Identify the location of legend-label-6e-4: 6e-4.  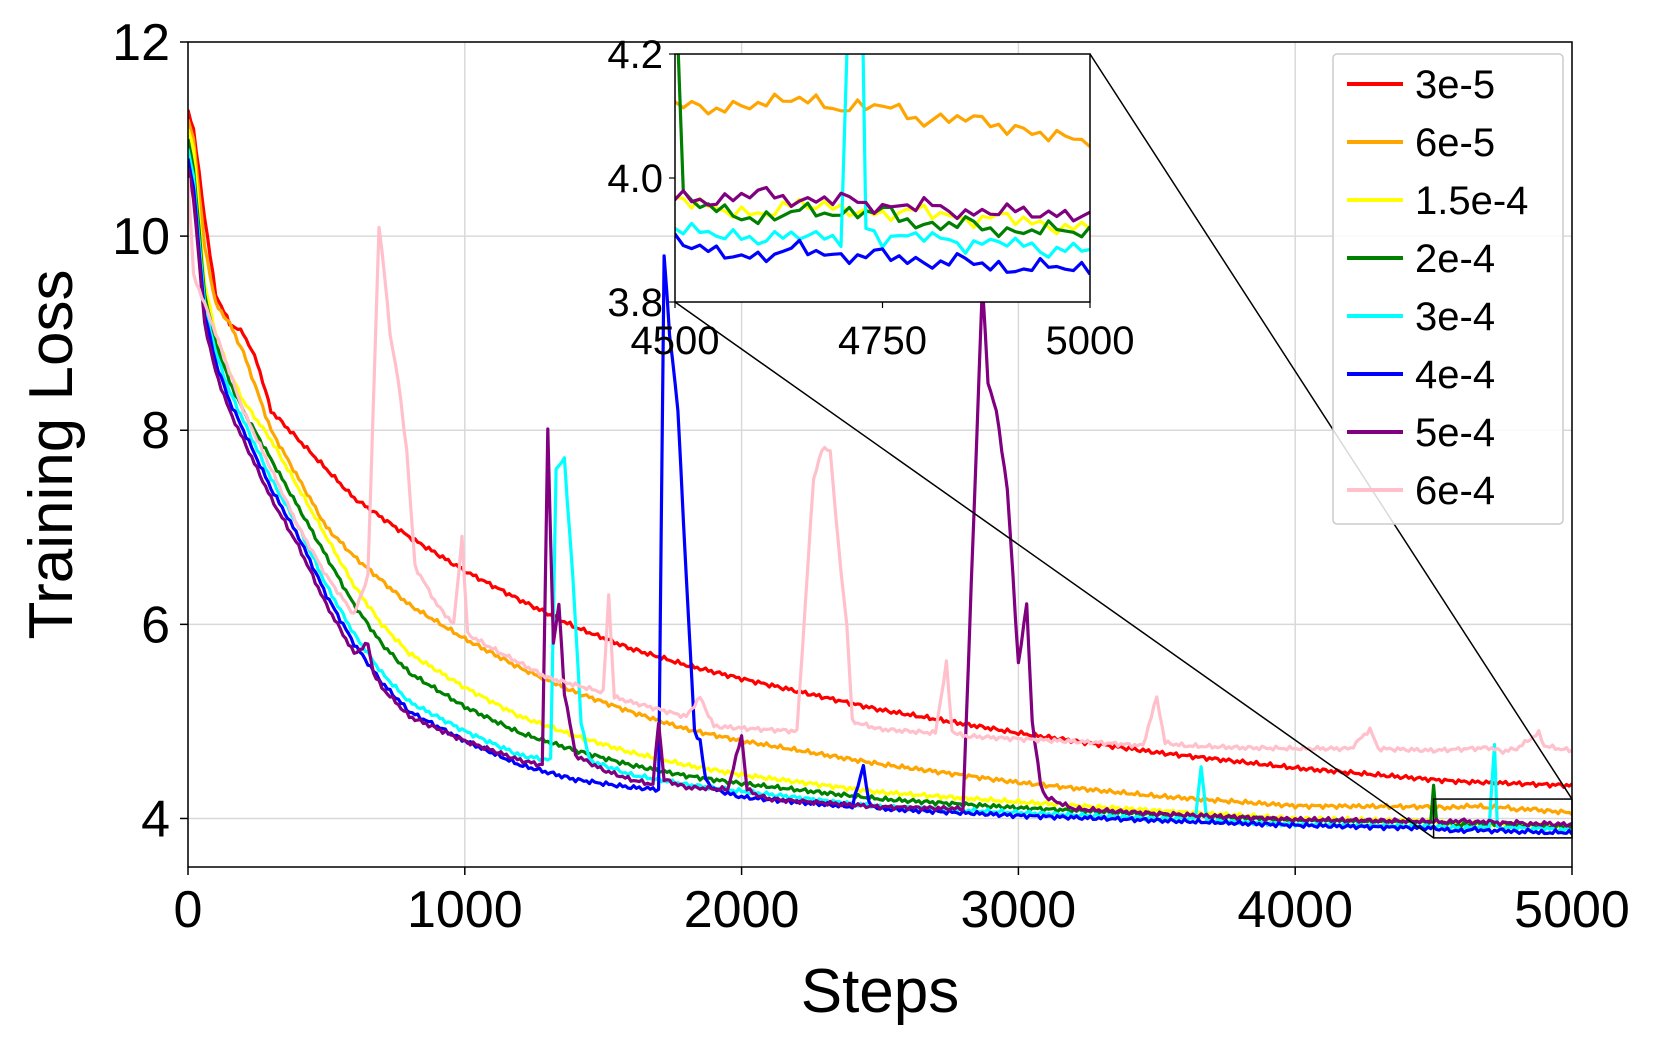
(1455, 491).